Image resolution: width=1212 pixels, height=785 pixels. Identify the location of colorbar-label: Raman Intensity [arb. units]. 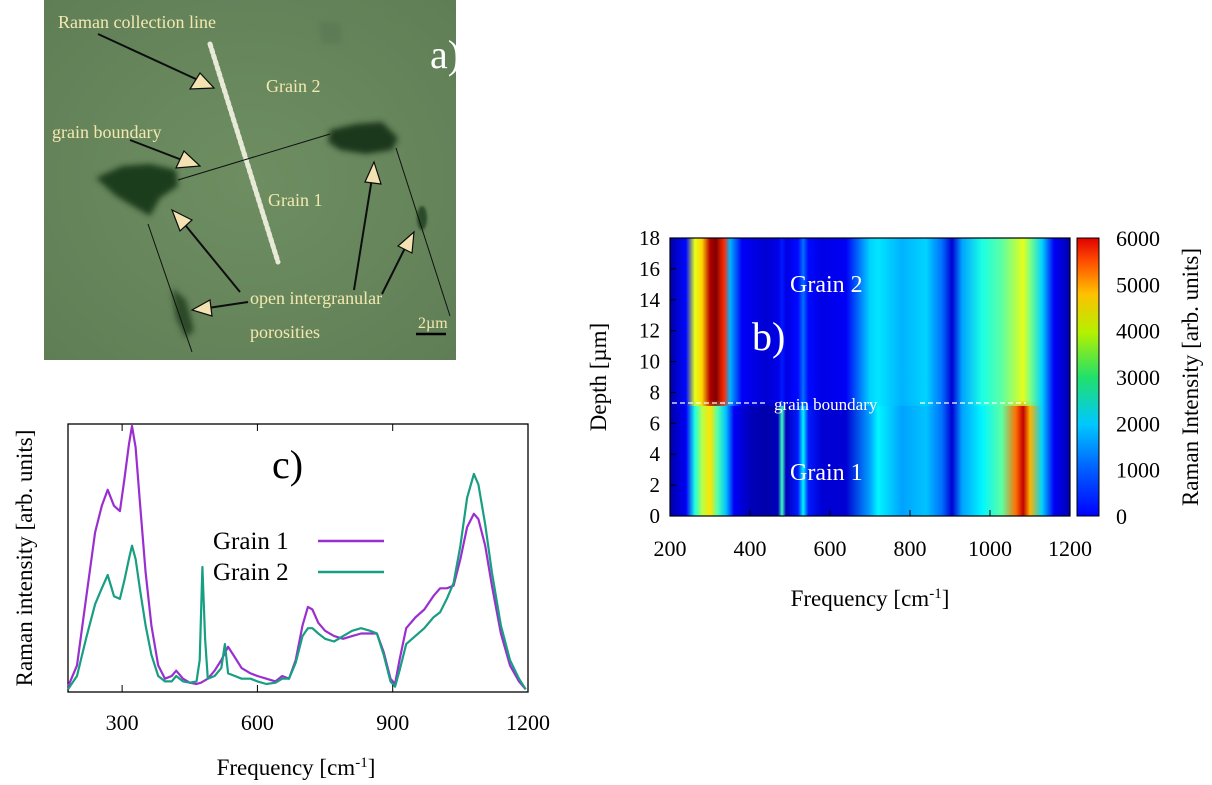
(1190, 377).